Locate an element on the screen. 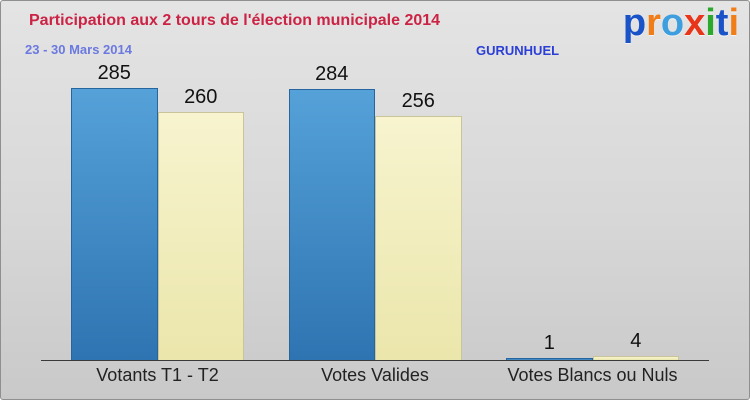  proxiti-logo: proxiti is located at coordinates (681, 23).